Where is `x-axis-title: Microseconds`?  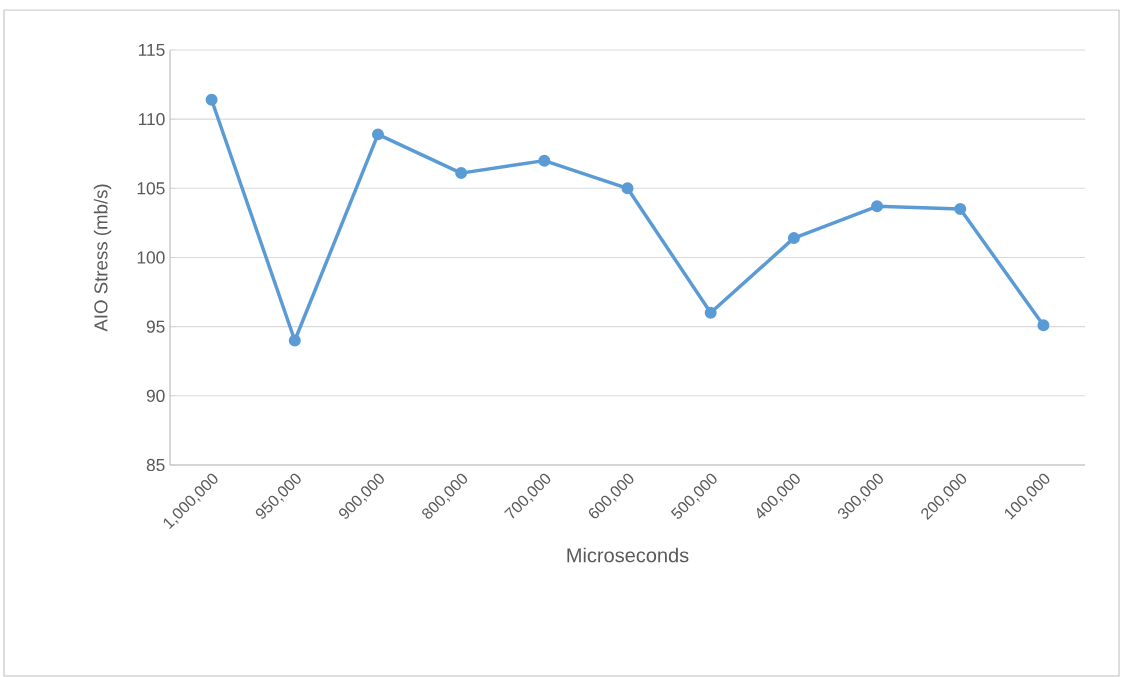
x-axis-title: Microseconds is located at coordinates (628, 555).